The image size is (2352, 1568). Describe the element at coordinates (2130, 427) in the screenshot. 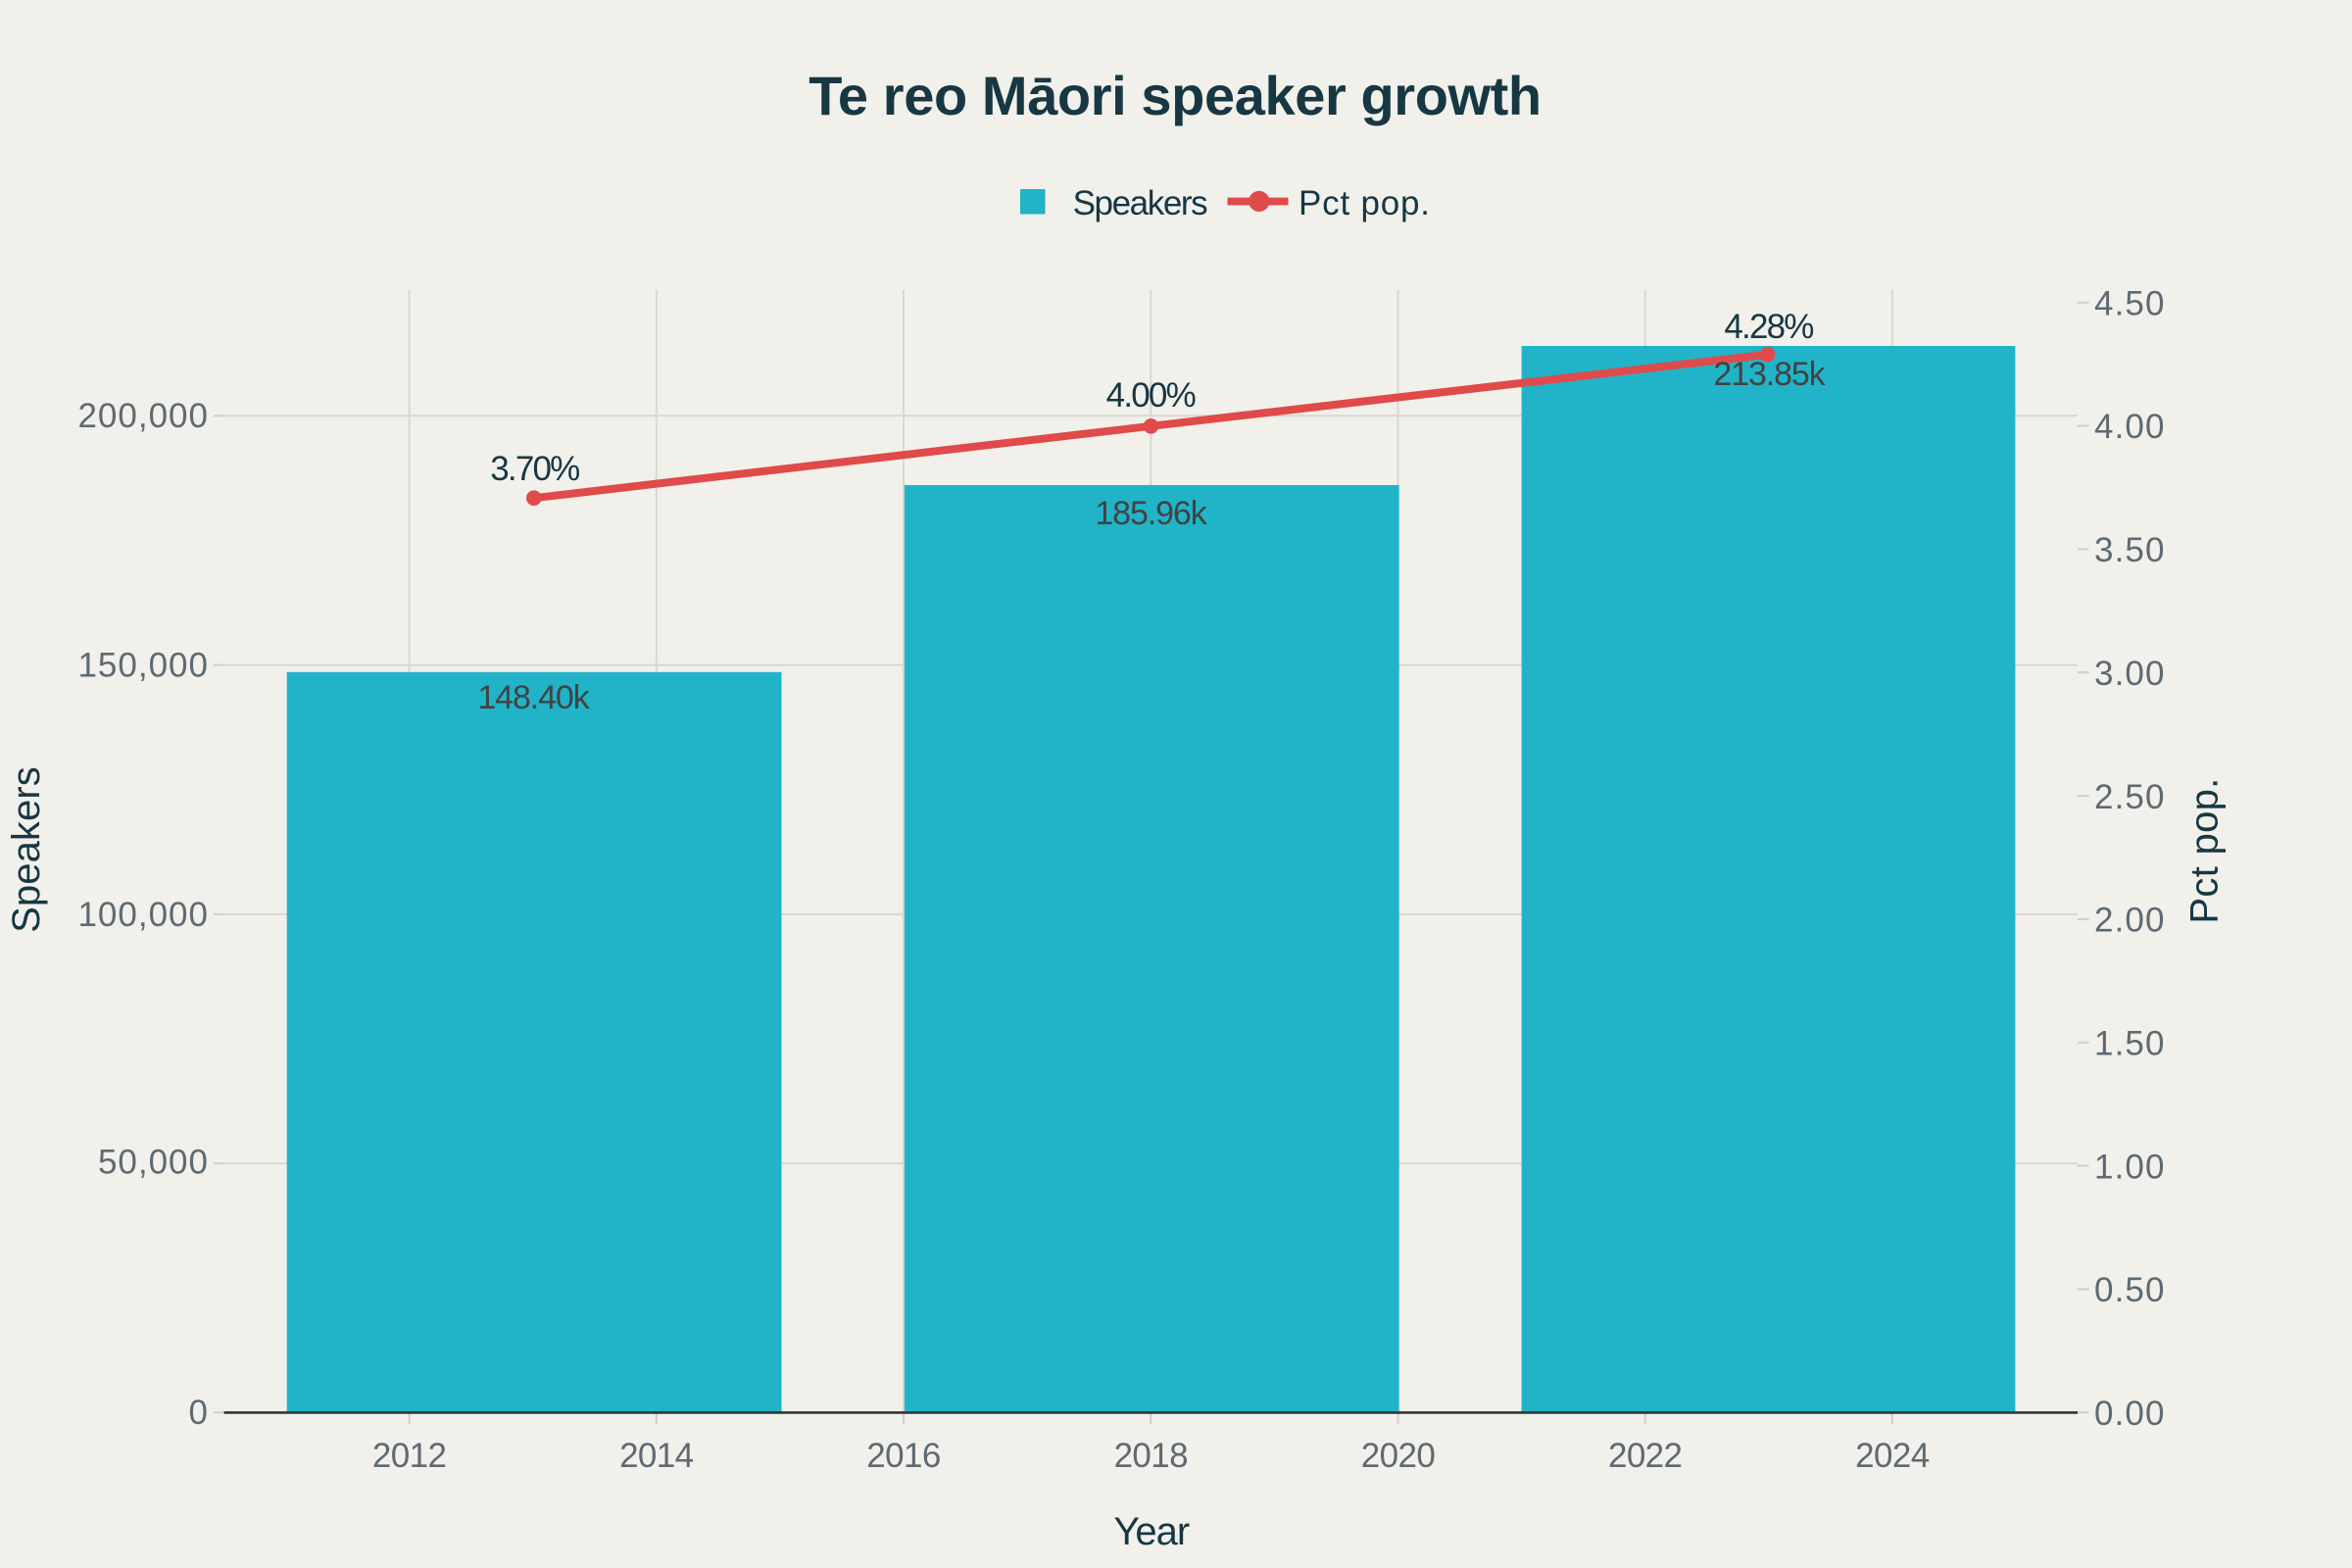

I see `svg-text: 4.00` at that location.